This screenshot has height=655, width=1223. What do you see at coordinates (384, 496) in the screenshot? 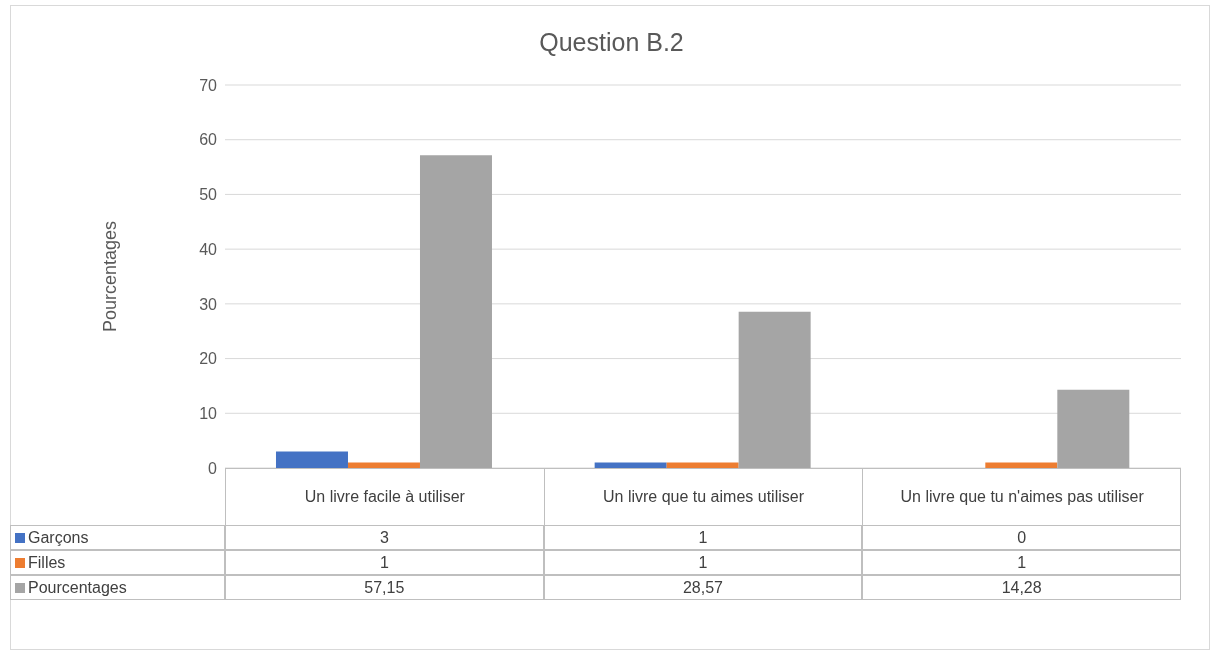
I see `x-tick-label: Un livre facile à utiliser` at bounding box center [384, 496].